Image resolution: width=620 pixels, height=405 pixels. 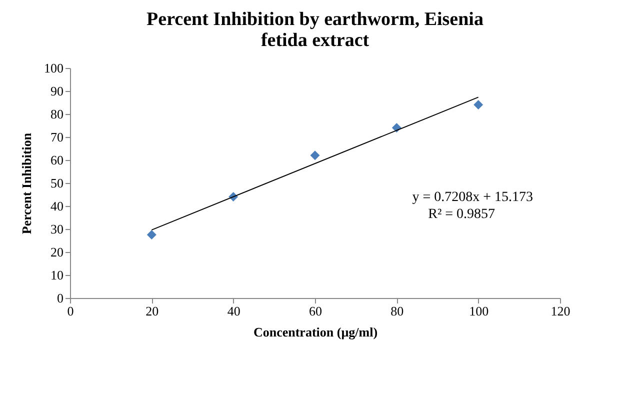 What do you see at coordinates (54, 68) in the screenshot?
I see `y-tick-label: 100` at bounding box center [54, 68].